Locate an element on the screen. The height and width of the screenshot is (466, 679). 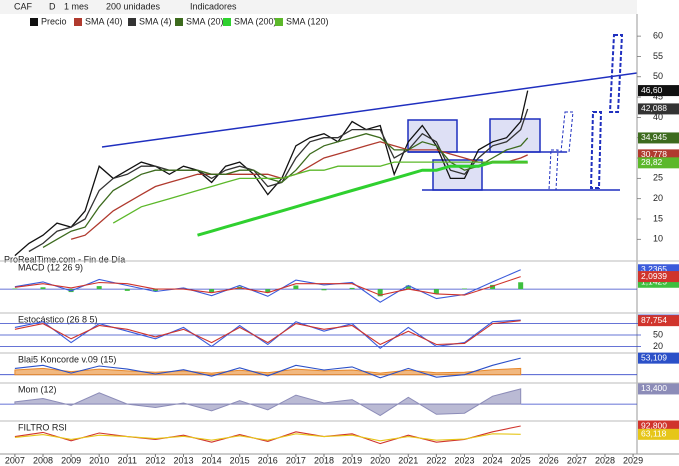
x-tick-label: 2010 is located at coordinates (99, 460).